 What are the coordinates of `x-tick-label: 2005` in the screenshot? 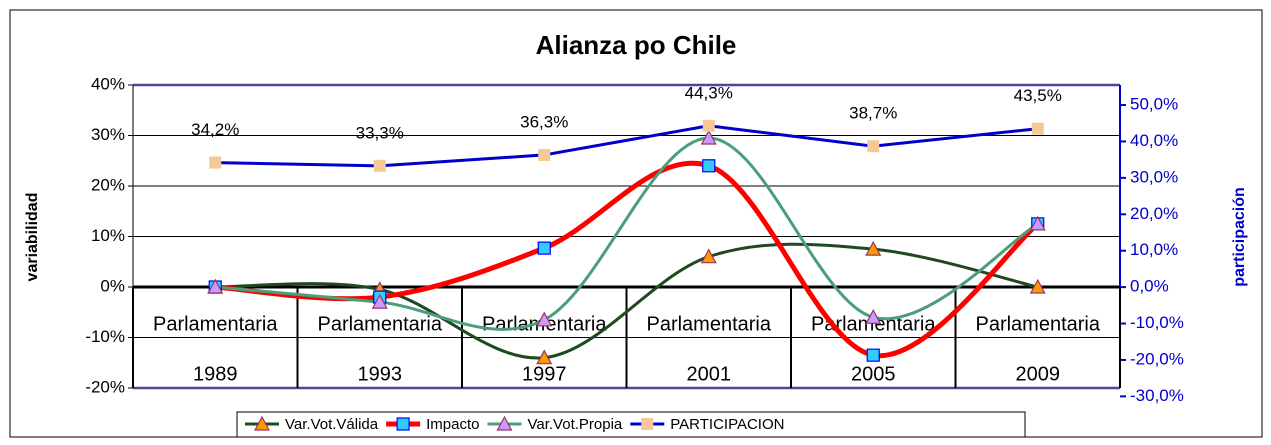 It's located at (873, 374).